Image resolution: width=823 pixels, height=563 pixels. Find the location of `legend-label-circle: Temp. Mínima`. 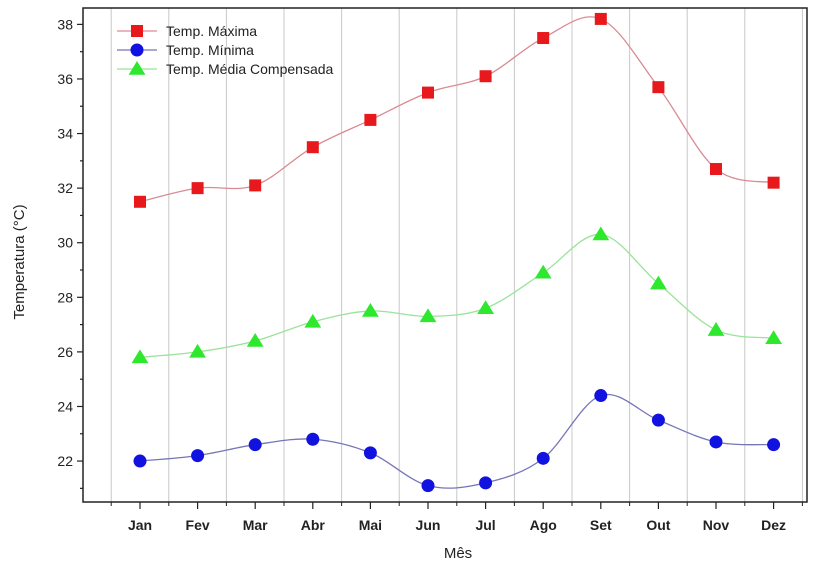

legend-label-circle: Temp. Mínima is located at coordinates (210, 50).